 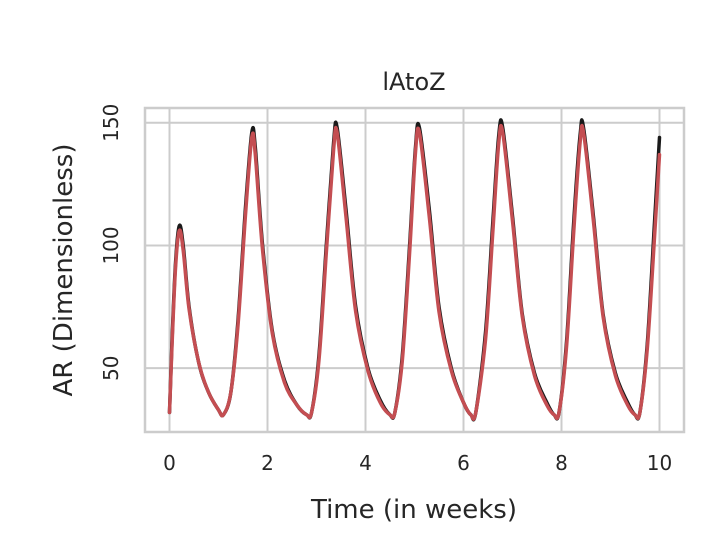 I want to click on x-tick-label: 8, so click(x=561, y=463).